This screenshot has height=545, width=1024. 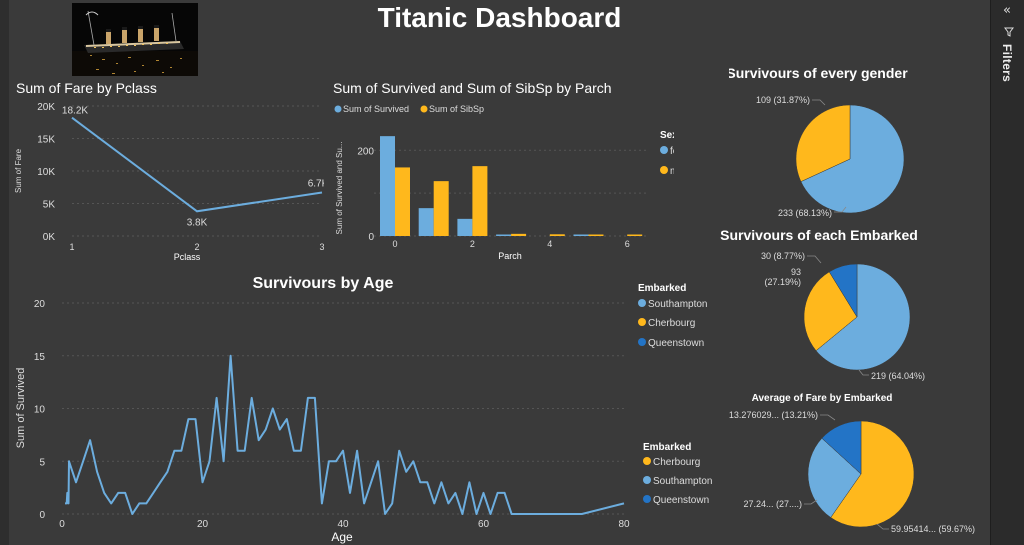 I want to click on fare-y-tick: 20K, so click(x=46, y=107).